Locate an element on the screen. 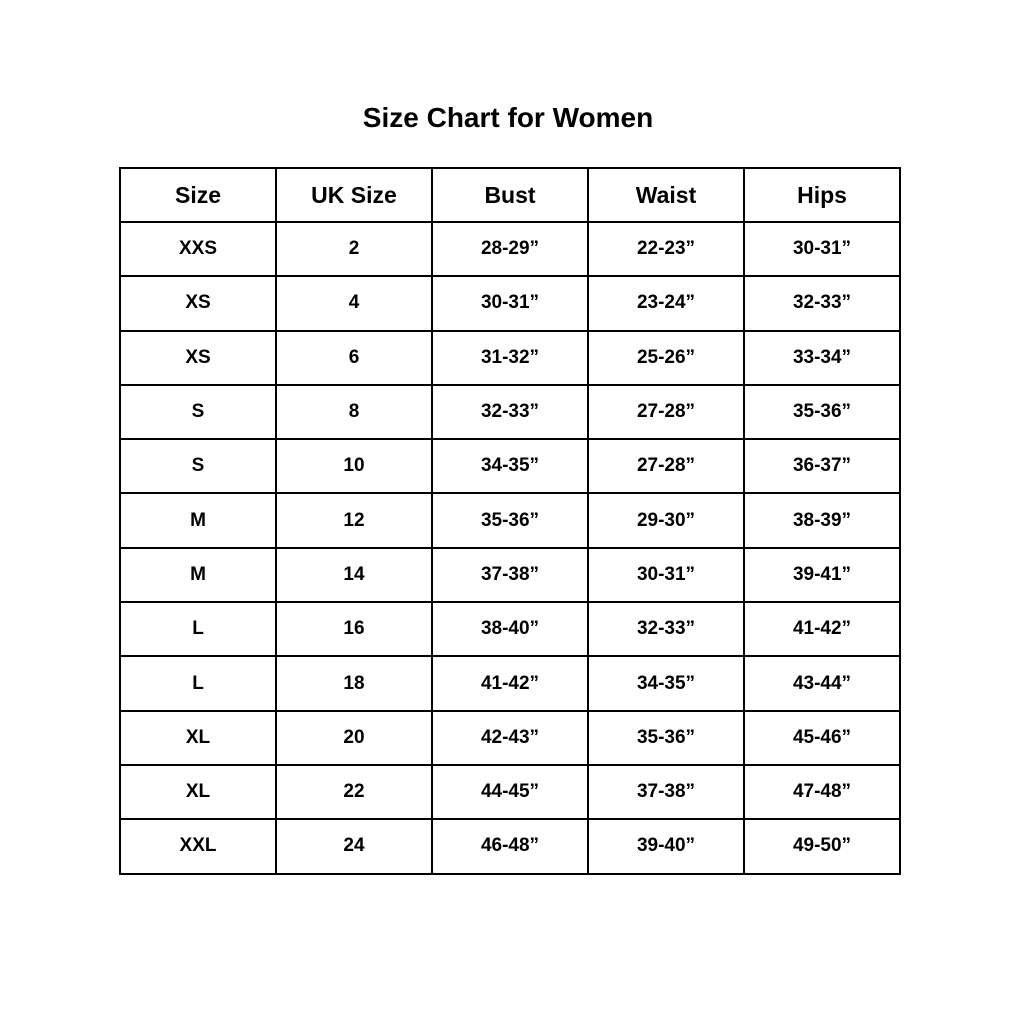 The width and height of the screenshot is (1024, 1024). header-size: Size is located at coordinates (198, 195).